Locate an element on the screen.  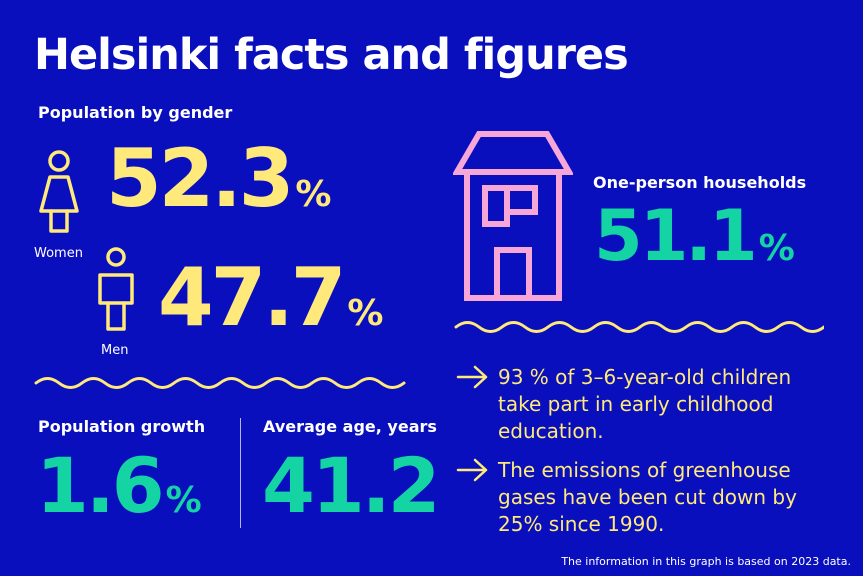
growth-percentage: 1.6% is located at coordinates (119, 485).